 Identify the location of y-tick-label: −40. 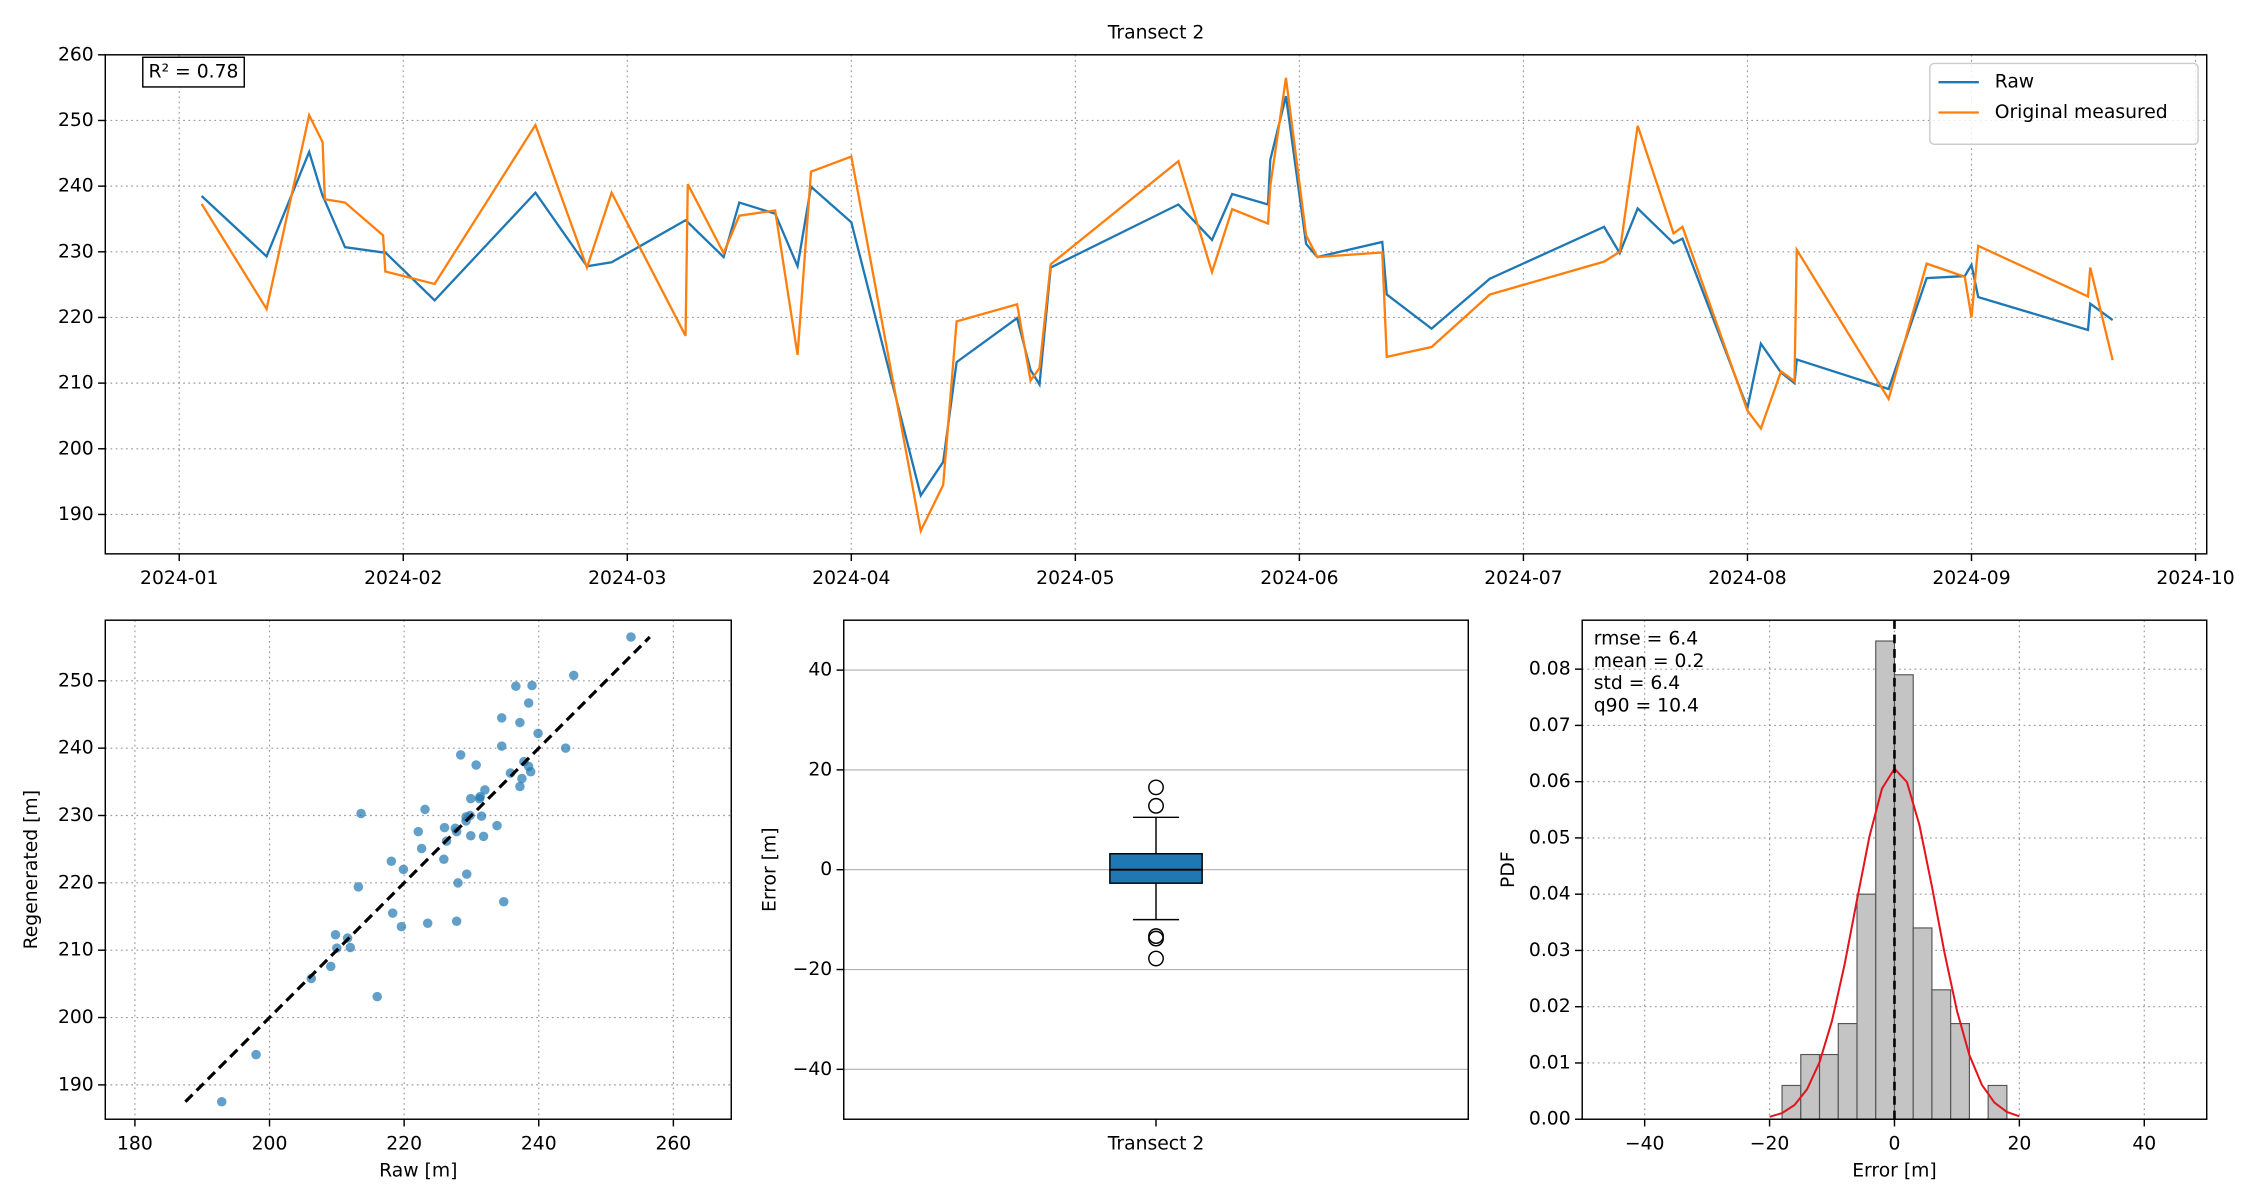
(813, 1069).